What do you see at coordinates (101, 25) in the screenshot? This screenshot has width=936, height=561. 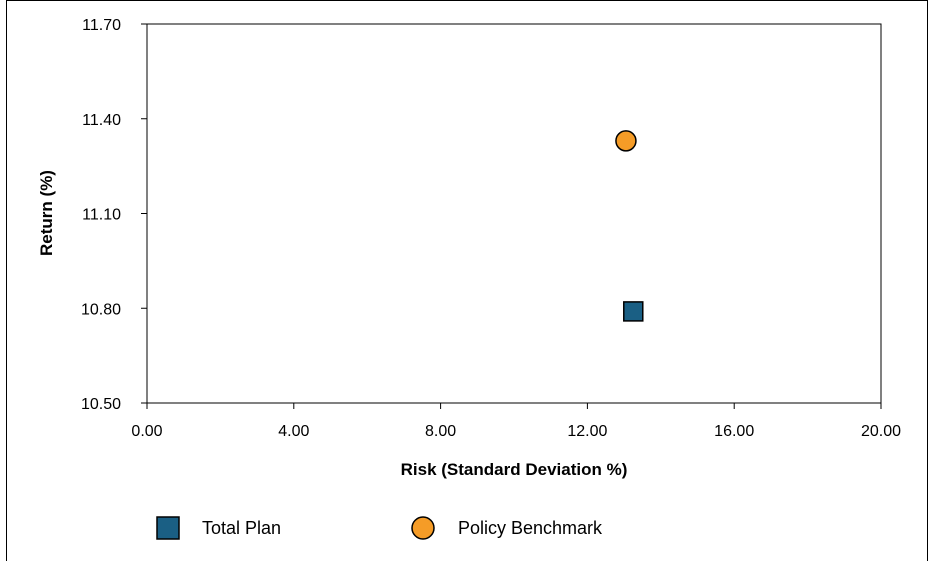 I see `y-tick-label: 11.70` at bounding box center [101, 25].